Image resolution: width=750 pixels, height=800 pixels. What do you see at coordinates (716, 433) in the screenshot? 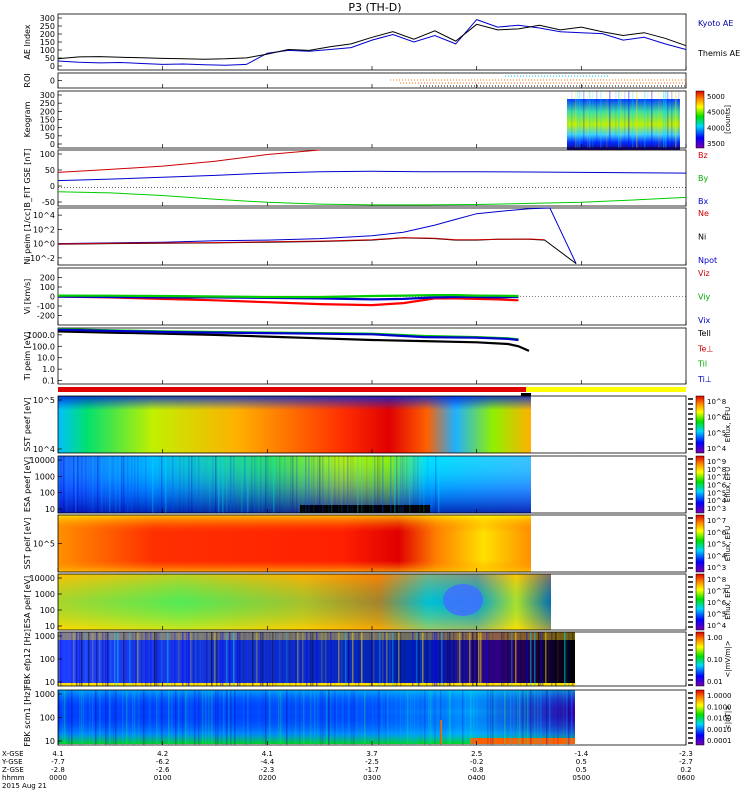
I see `colorbar-tick-label: 10^5` at bounding box center [716, 433].